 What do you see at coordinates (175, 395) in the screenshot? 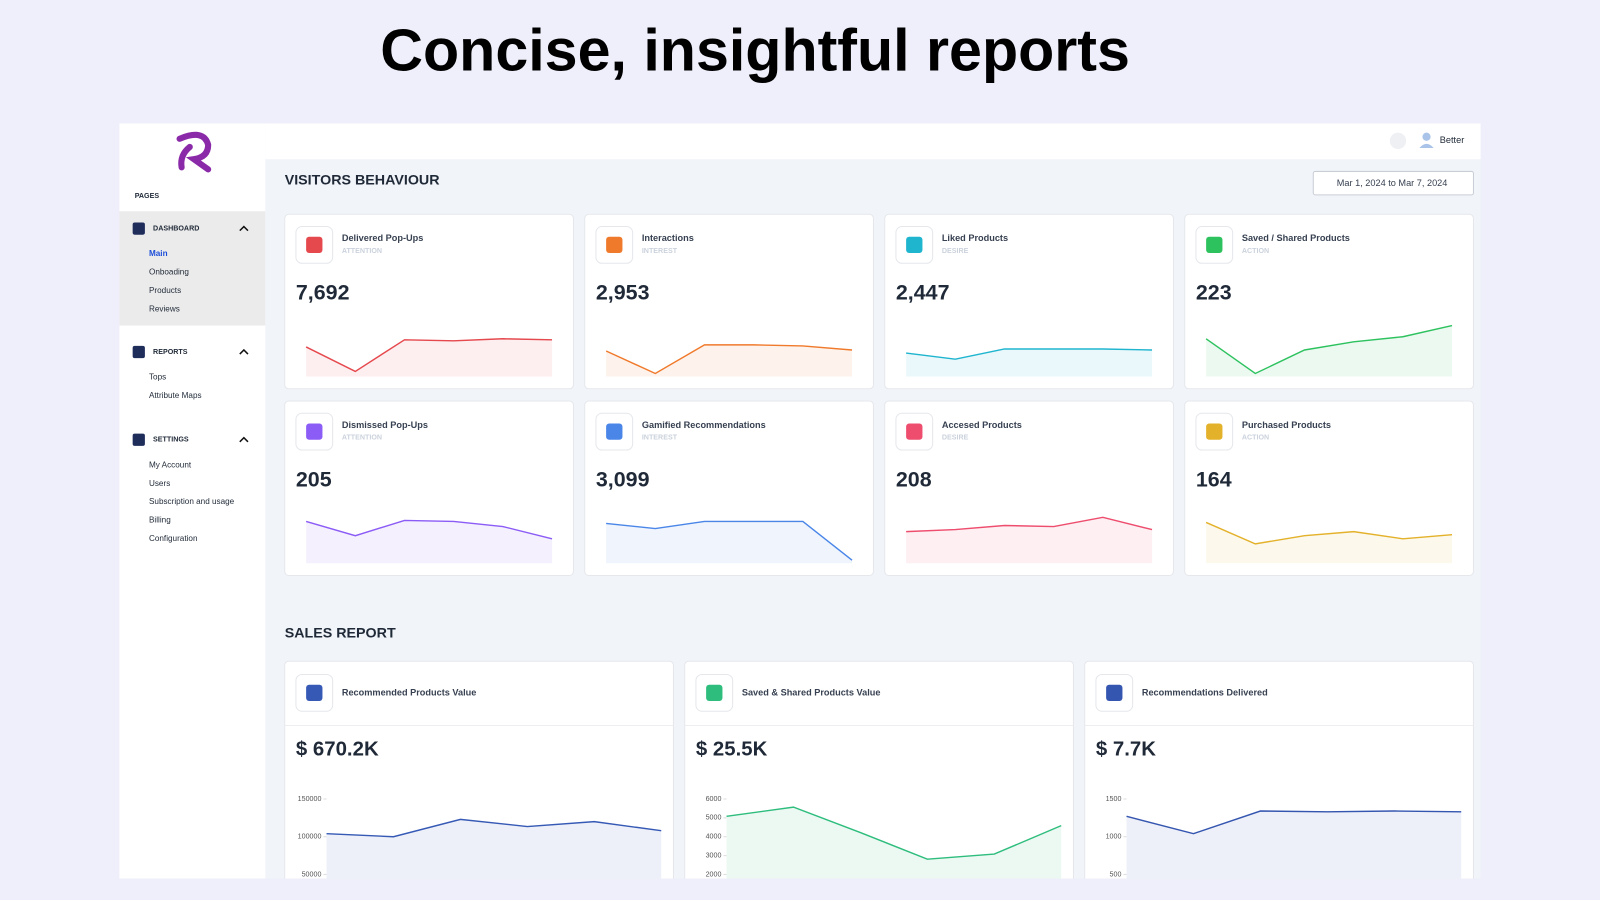
I see `nav-item: Attribute Maps` at bounding box center [175, 395].